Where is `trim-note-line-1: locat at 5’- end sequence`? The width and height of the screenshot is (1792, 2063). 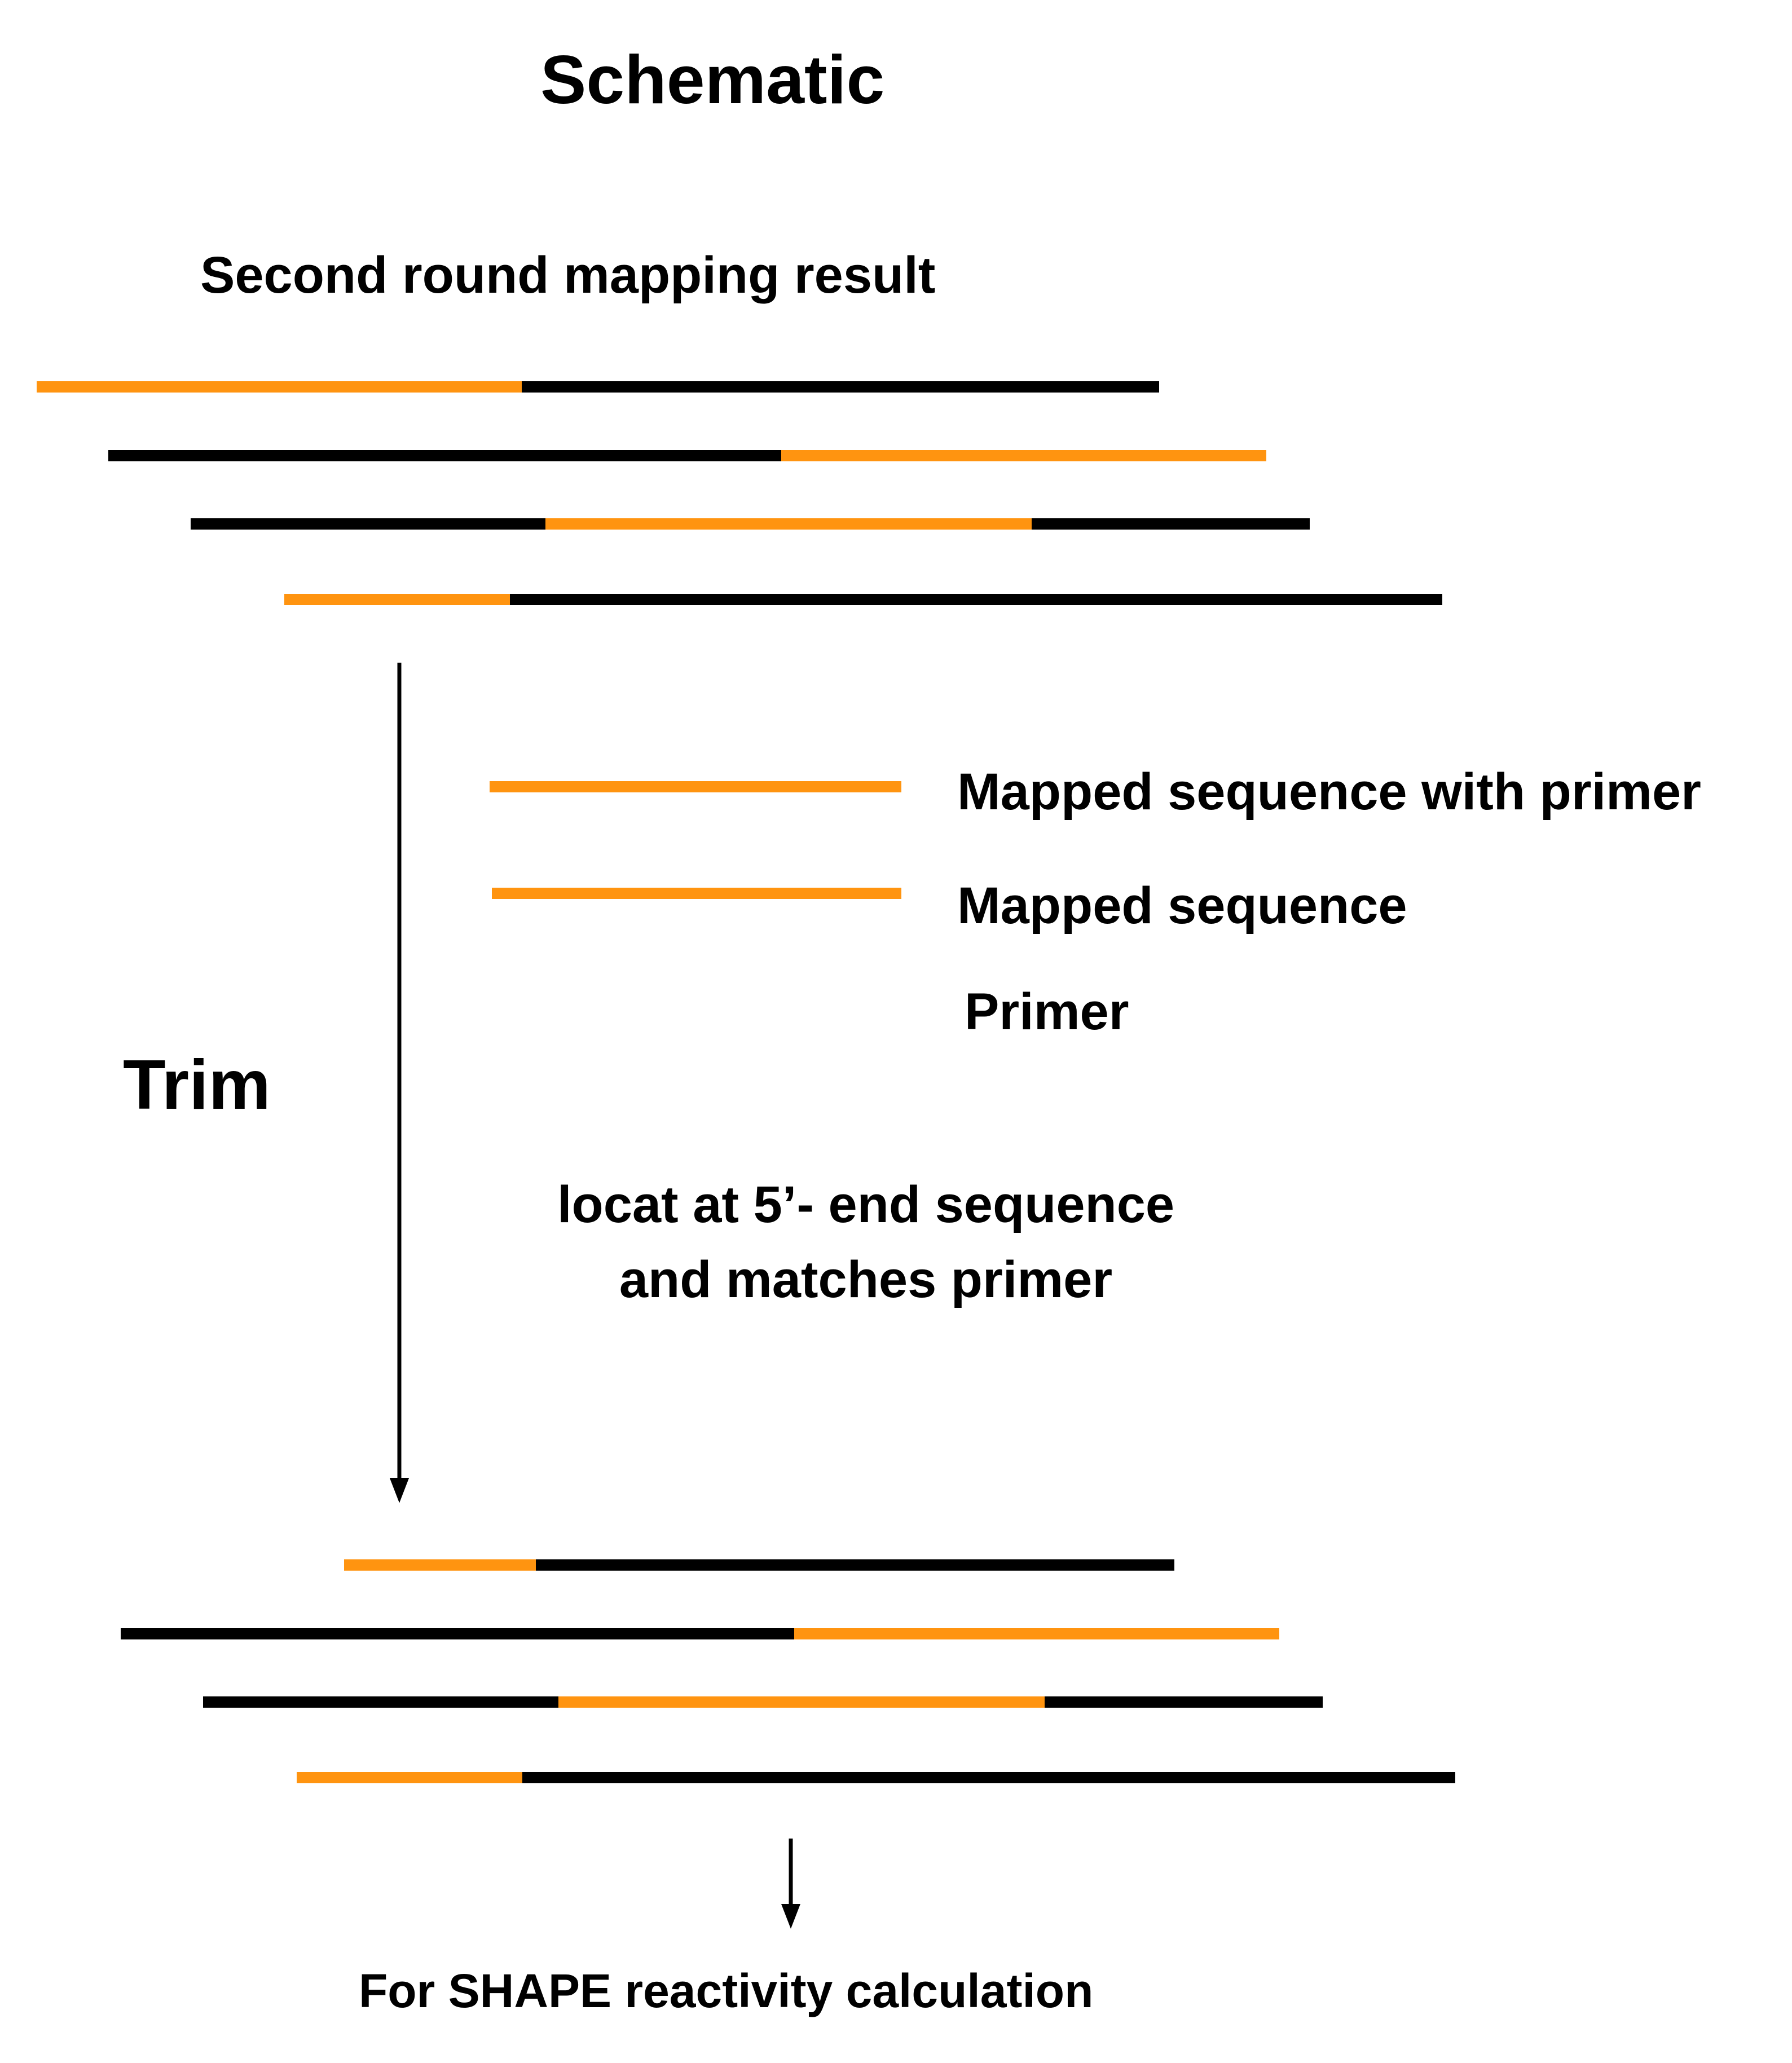 trim-note-line-1: locat at 5’- end sequence is located at coordinates (866, 1204).